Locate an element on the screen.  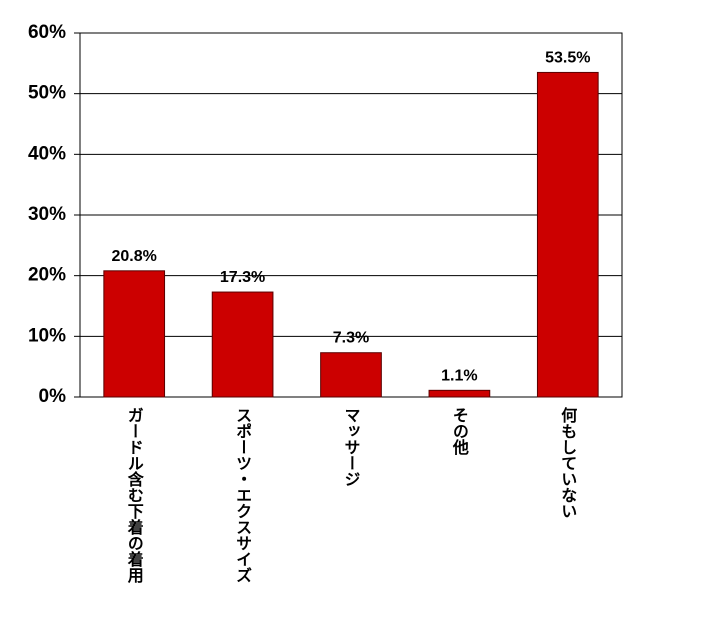
y-tick-label: 40% is located at coordinates (47, 153).